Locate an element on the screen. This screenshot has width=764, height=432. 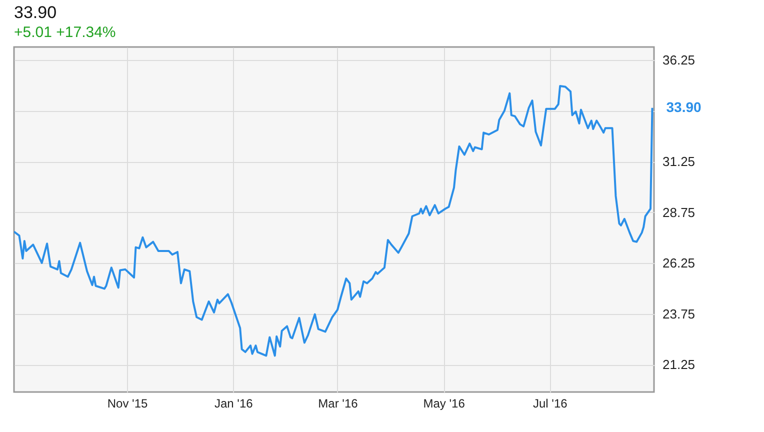
annotation: 33.90 is located at coordinates (684, 106).